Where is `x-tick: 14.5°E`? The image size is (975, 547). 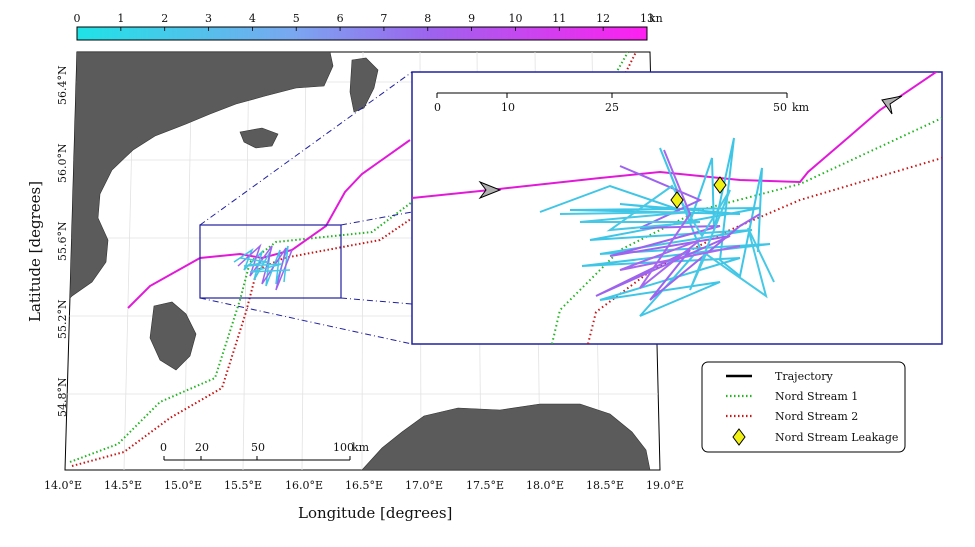 x-tick: 14.5°E is located at coordinates (123, 485).